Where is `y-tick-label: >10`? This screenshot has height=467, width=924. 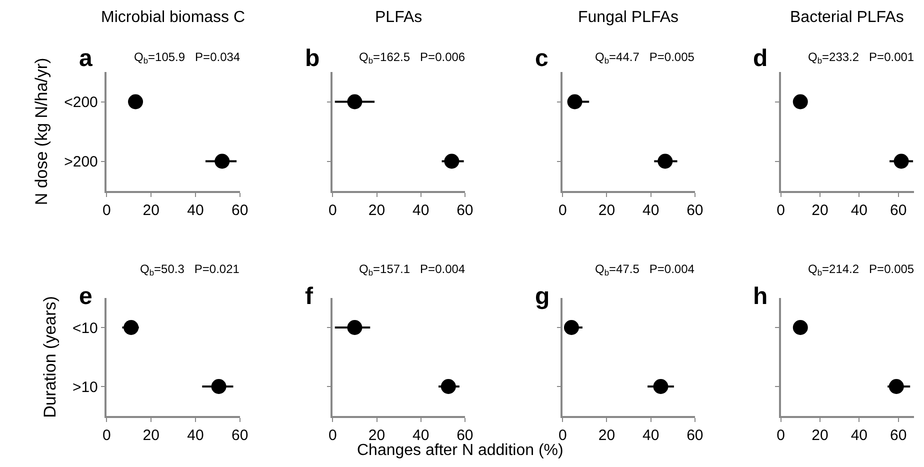
y-tick-label: >10 is located at coordinates (85, 387).